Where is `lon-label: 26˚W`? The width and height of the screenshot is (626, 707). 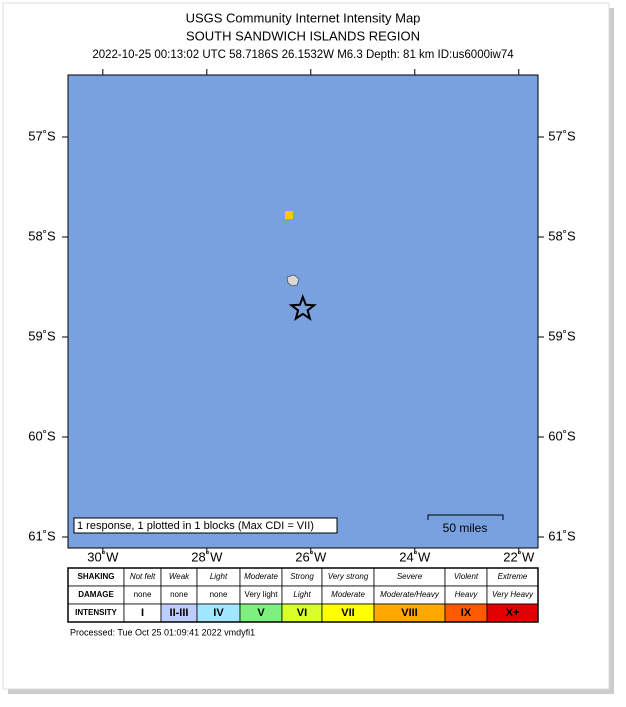 lon-label: 26˚W is located at coordinates (311, 556).